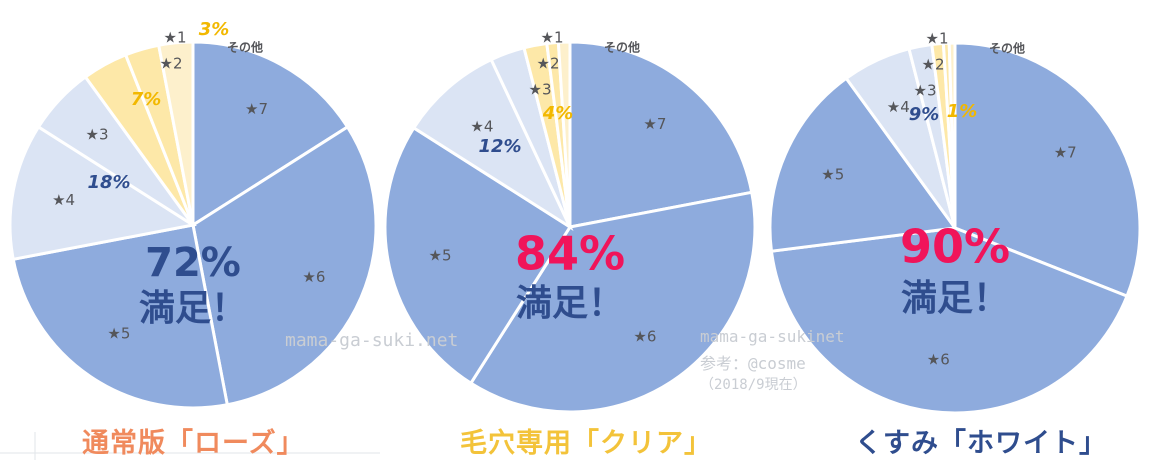 This screenshot has width=1150, height=464. Describe the element at coordinates (171, 64) in the screenshot. I see `pie0-label-5: ★2` at that location.